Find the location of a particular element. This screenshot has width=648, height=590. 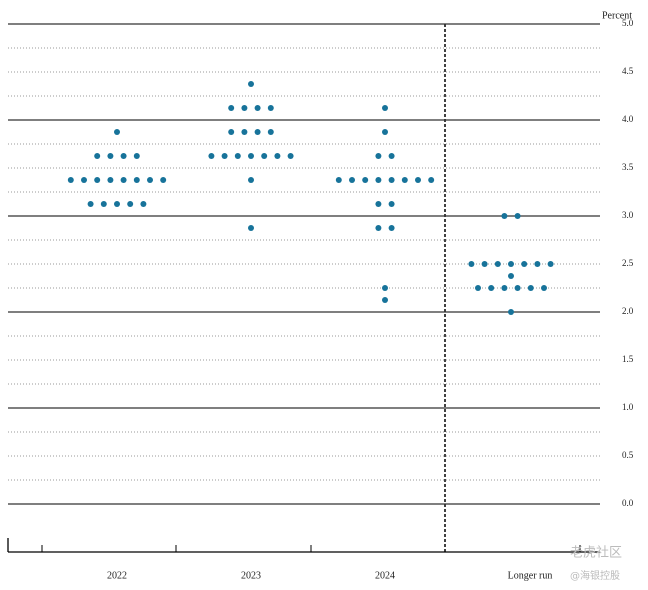

watermark: 老虎社区 is located at coordinates (596, 553).